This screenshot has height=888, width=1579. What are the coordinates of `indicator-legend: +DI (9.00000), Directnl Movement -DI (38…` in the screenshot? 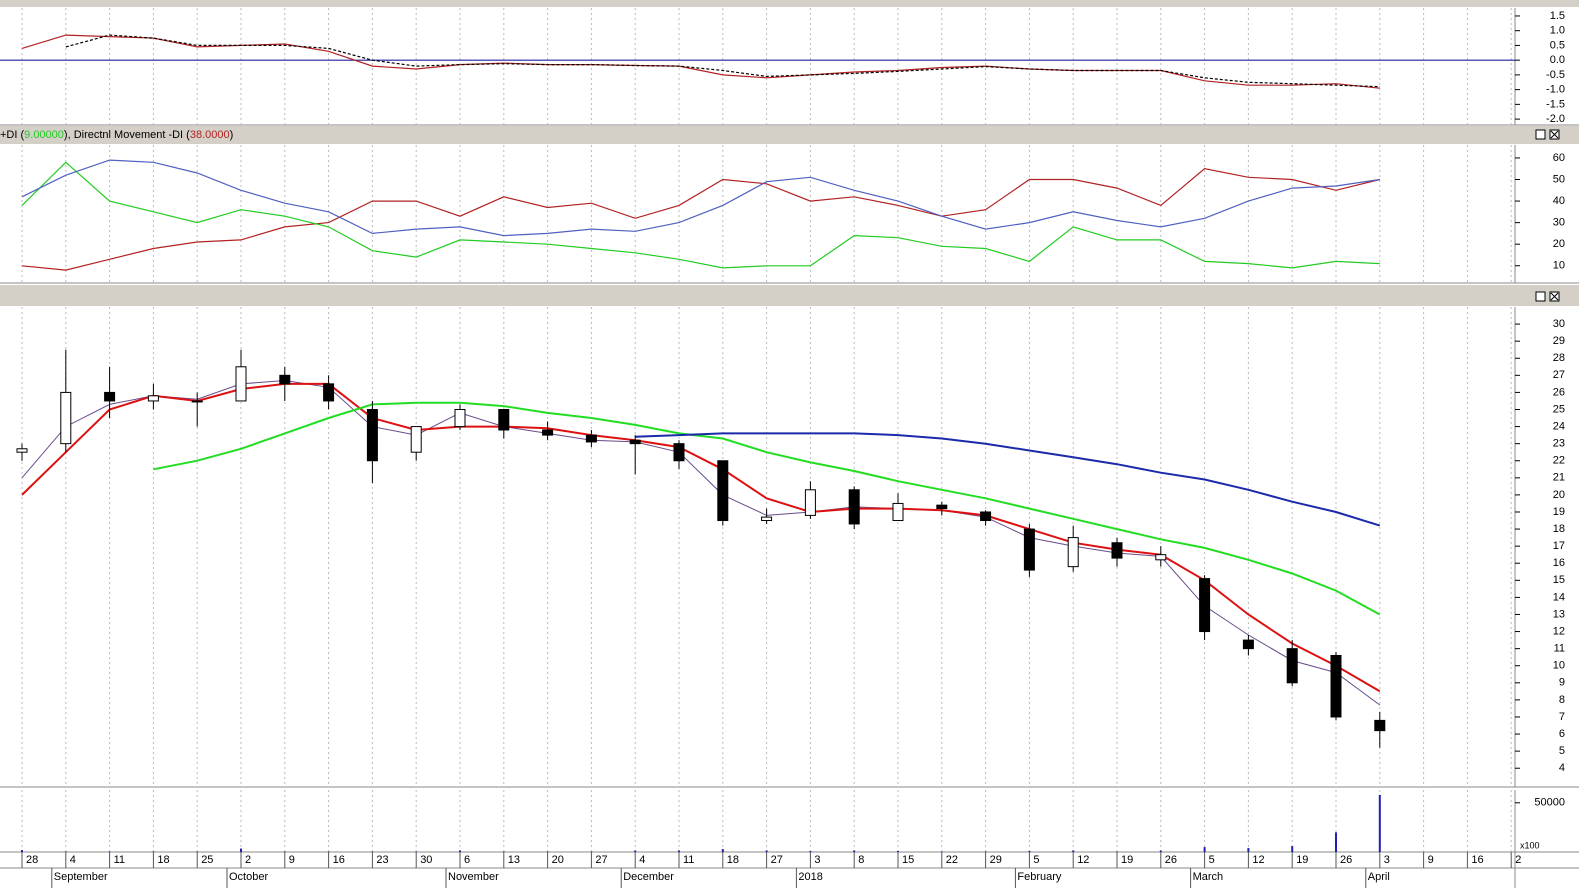 It's located at (116, 135).